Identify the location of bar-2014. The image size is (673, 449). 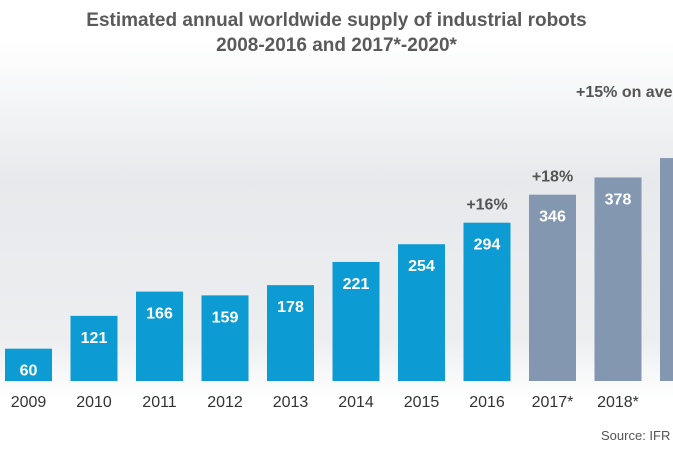
(356, 321).